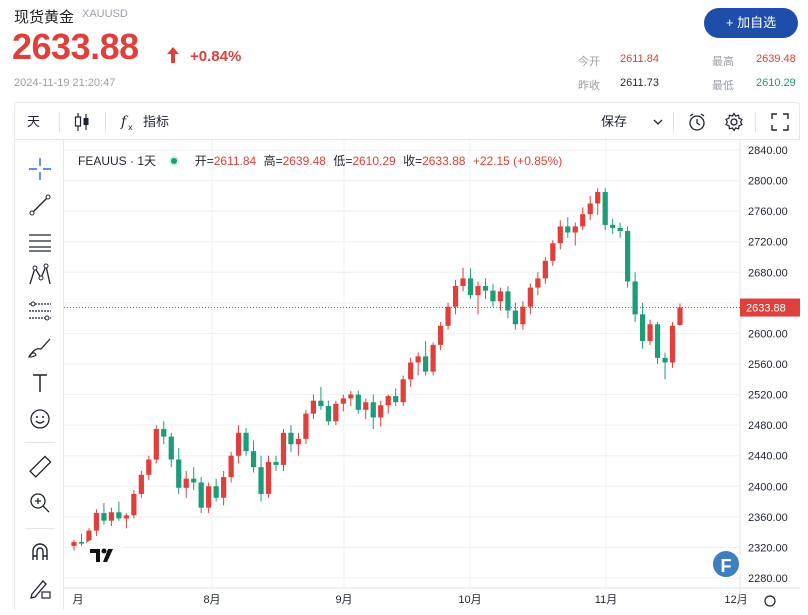 The image size is (808, 615). I want to click on y-tick-label: 2560.00, so click(768, 365).